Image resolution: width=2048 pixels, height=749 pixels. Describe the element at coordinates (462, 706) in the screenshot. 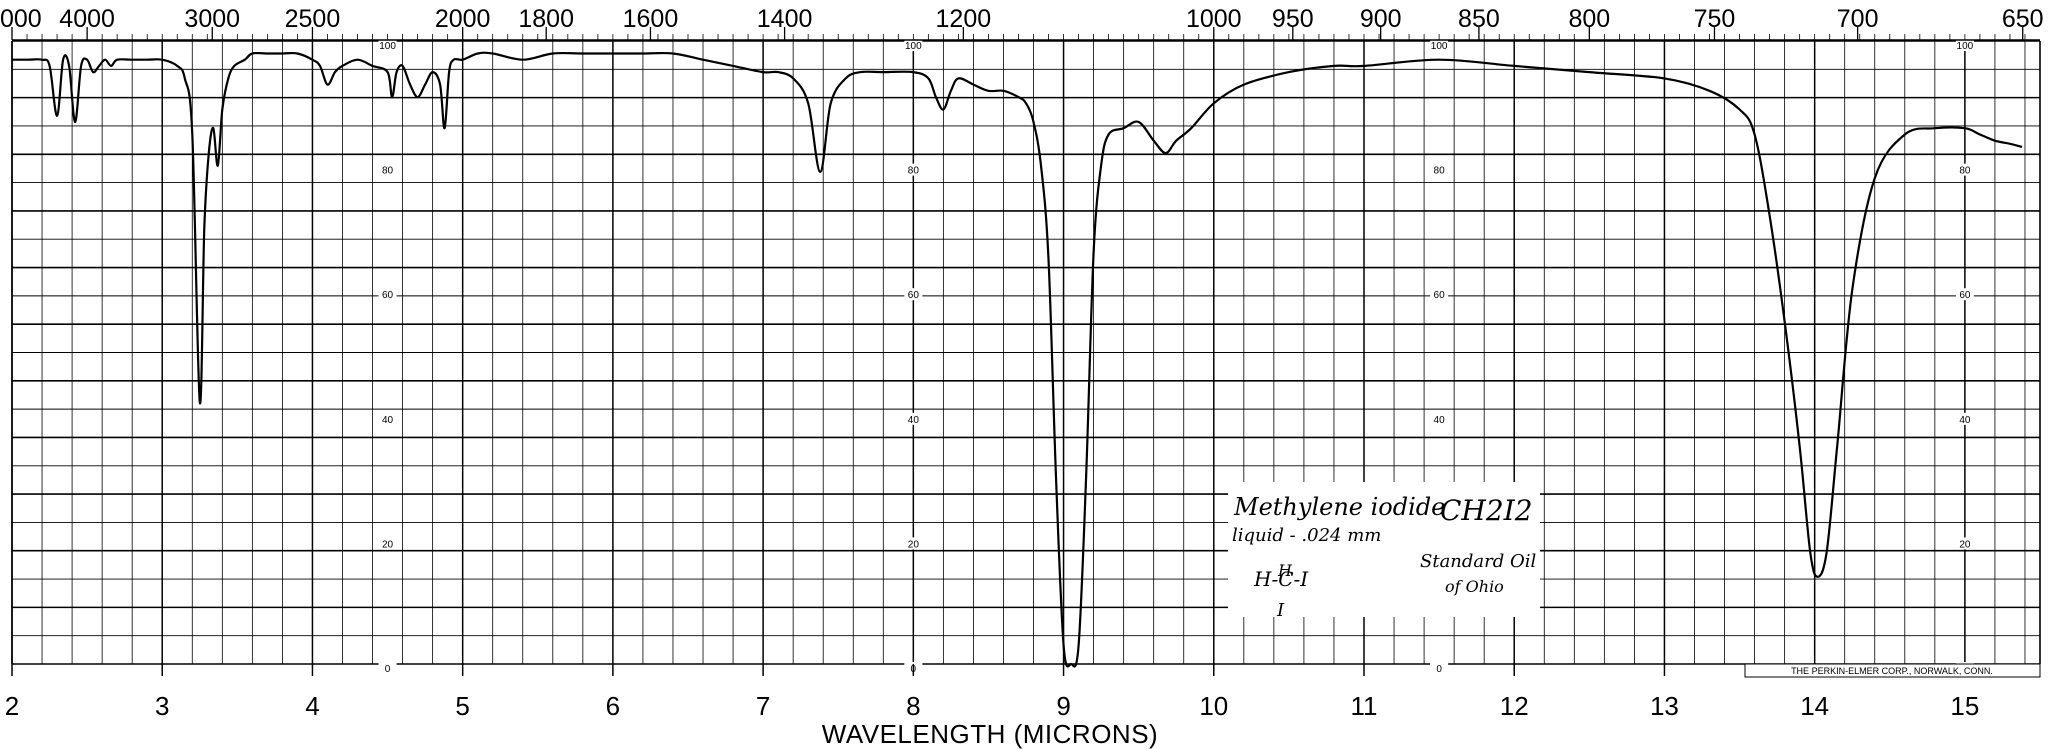

I see `x-tick-label: 5` at that location.